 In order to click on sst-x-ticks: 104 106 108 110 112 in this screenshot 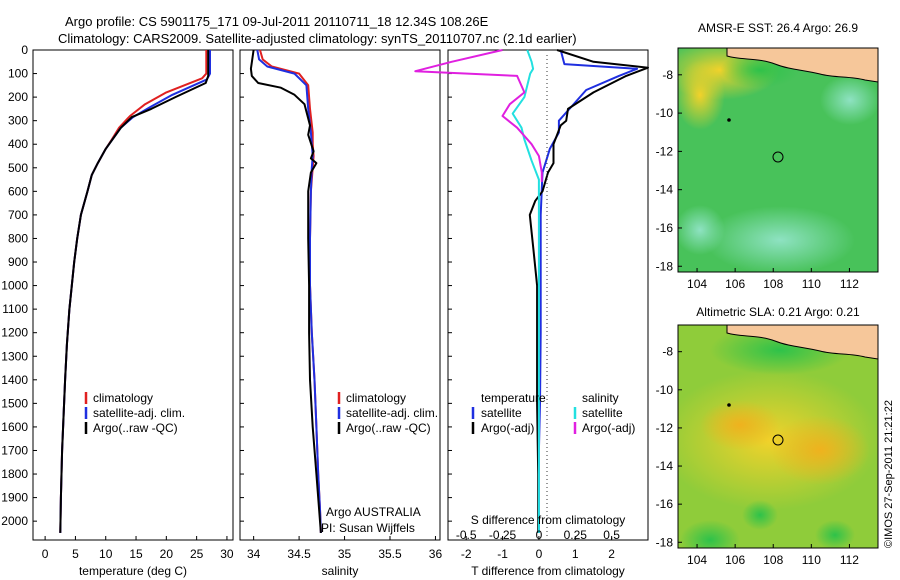, I will do `click(773, 279)`.